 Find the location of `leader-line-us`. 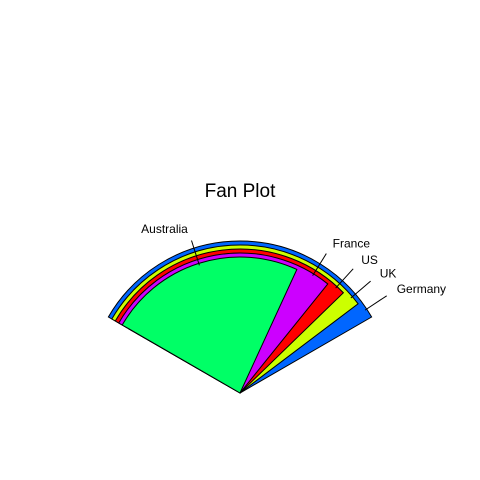

leader-line-us is located at coordinates (344, 278).